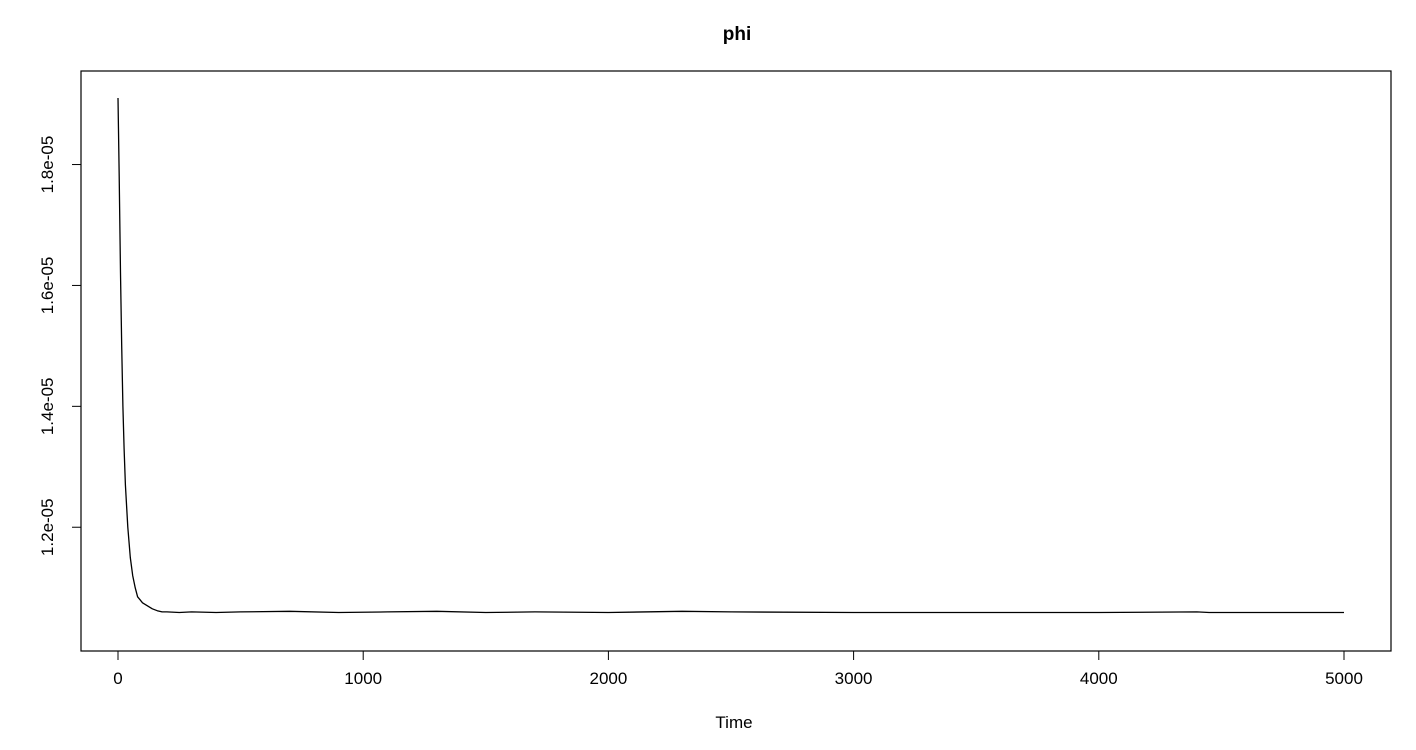  What do you see at coordinates (737, 34) in the screenshot?
I see `chart-title: phi` at bounding box center [737, 34].